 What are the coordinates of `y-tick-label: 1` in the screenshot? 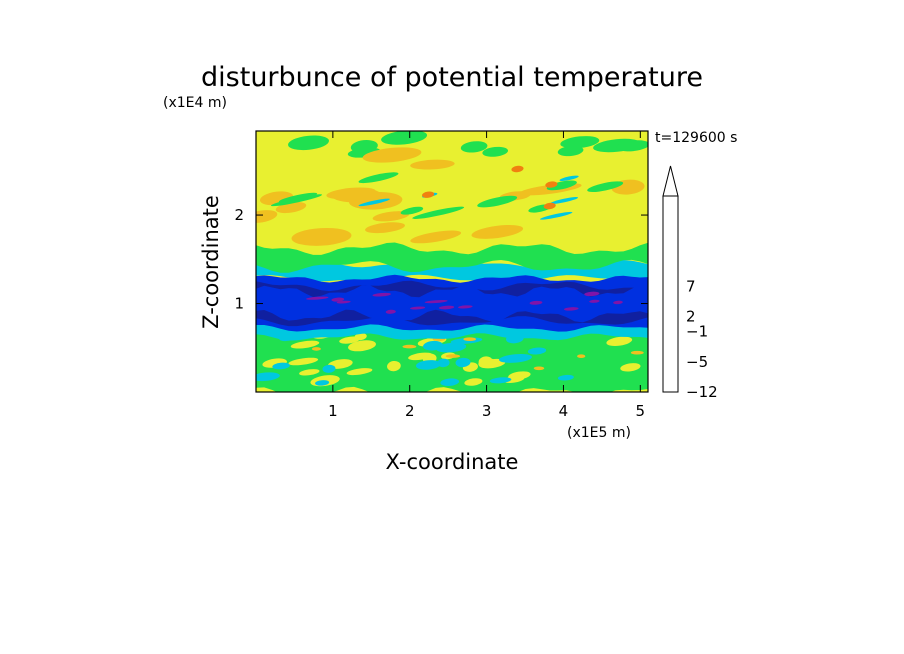 It's located at (239, 304).